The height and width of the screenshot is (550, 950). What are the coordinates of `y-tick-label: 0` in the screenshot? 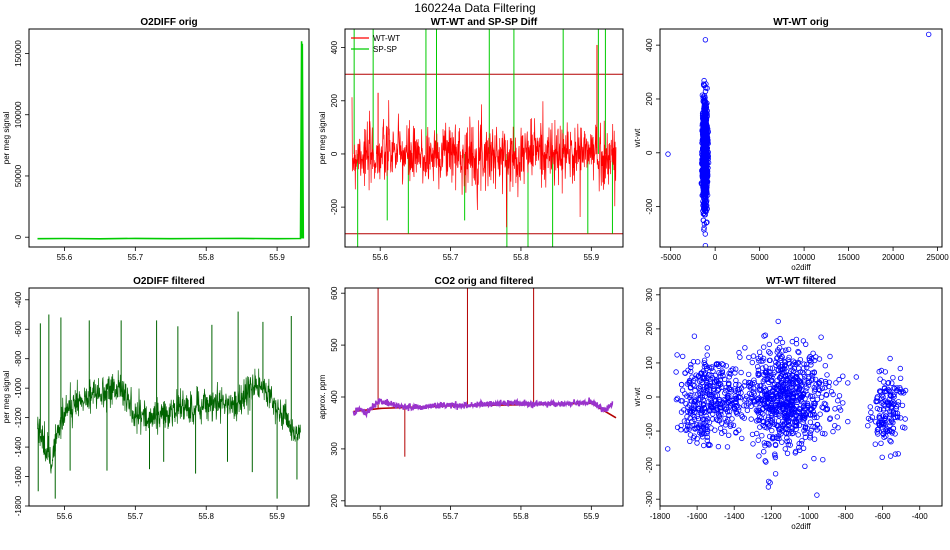 It's located at (649, 152).